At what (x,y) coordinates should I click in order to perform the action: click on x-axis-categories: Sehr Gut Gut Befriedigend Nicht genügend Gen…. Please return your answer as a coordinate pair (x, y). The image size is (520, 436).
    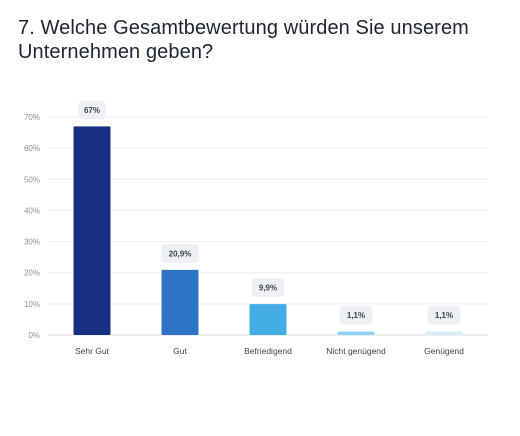
    Looking at the image, I should click on (269, 351).